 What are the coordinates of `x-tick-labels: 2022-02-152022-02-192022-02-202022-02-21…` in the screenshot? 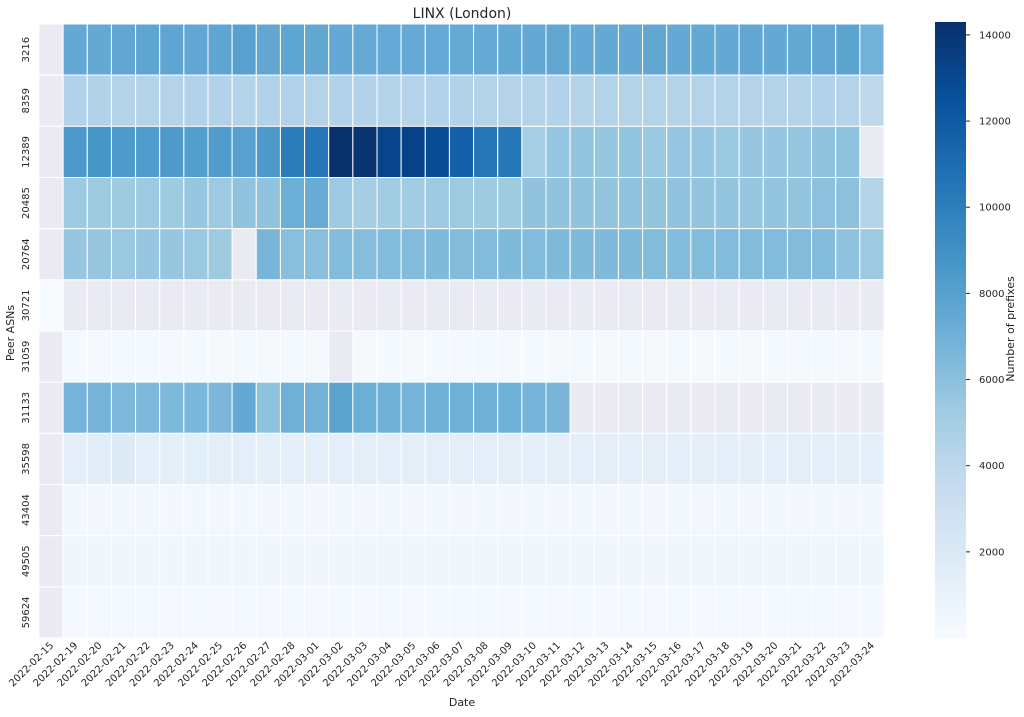 It's located at (442, 664).